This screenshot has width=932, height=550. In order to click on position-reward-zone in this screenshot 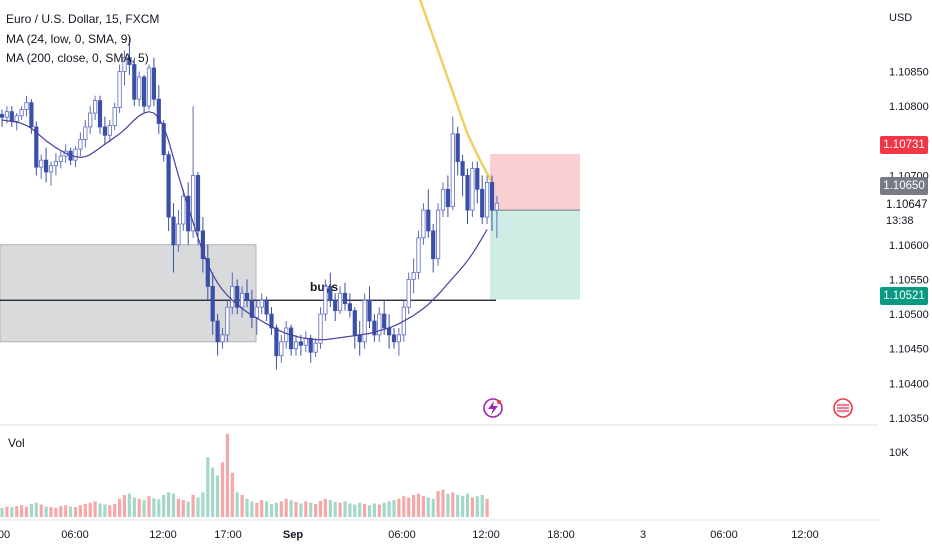, I will do `click(535, 255)`.